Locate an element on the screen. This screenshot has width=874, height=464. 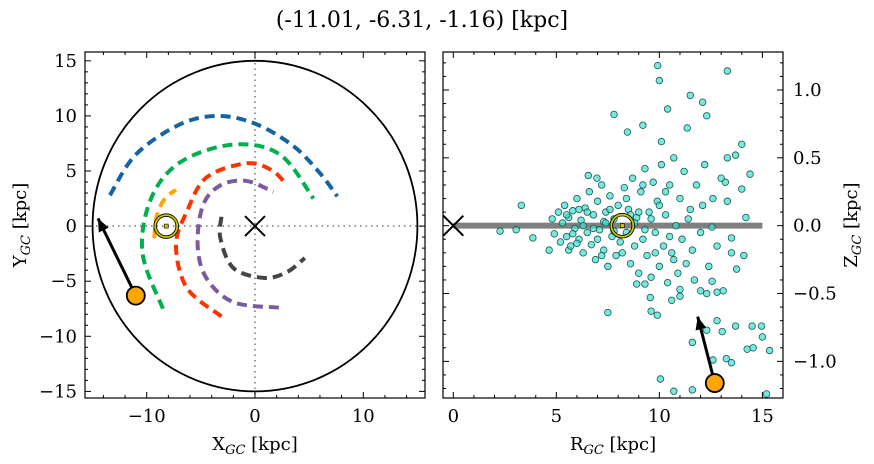
y-label-main: Y is located at coordinates (20, 261).